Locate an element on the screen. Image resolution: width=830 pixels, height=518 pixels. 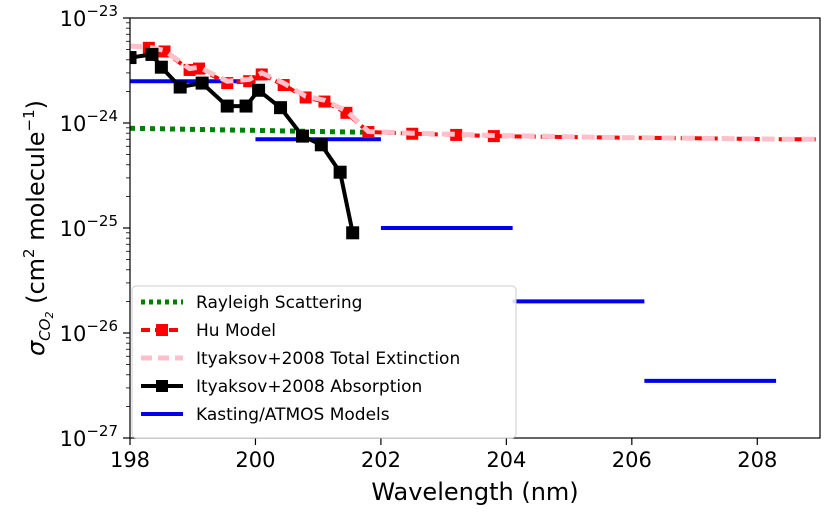
x-tick-label: 202 is located at coordinates (381, 460).